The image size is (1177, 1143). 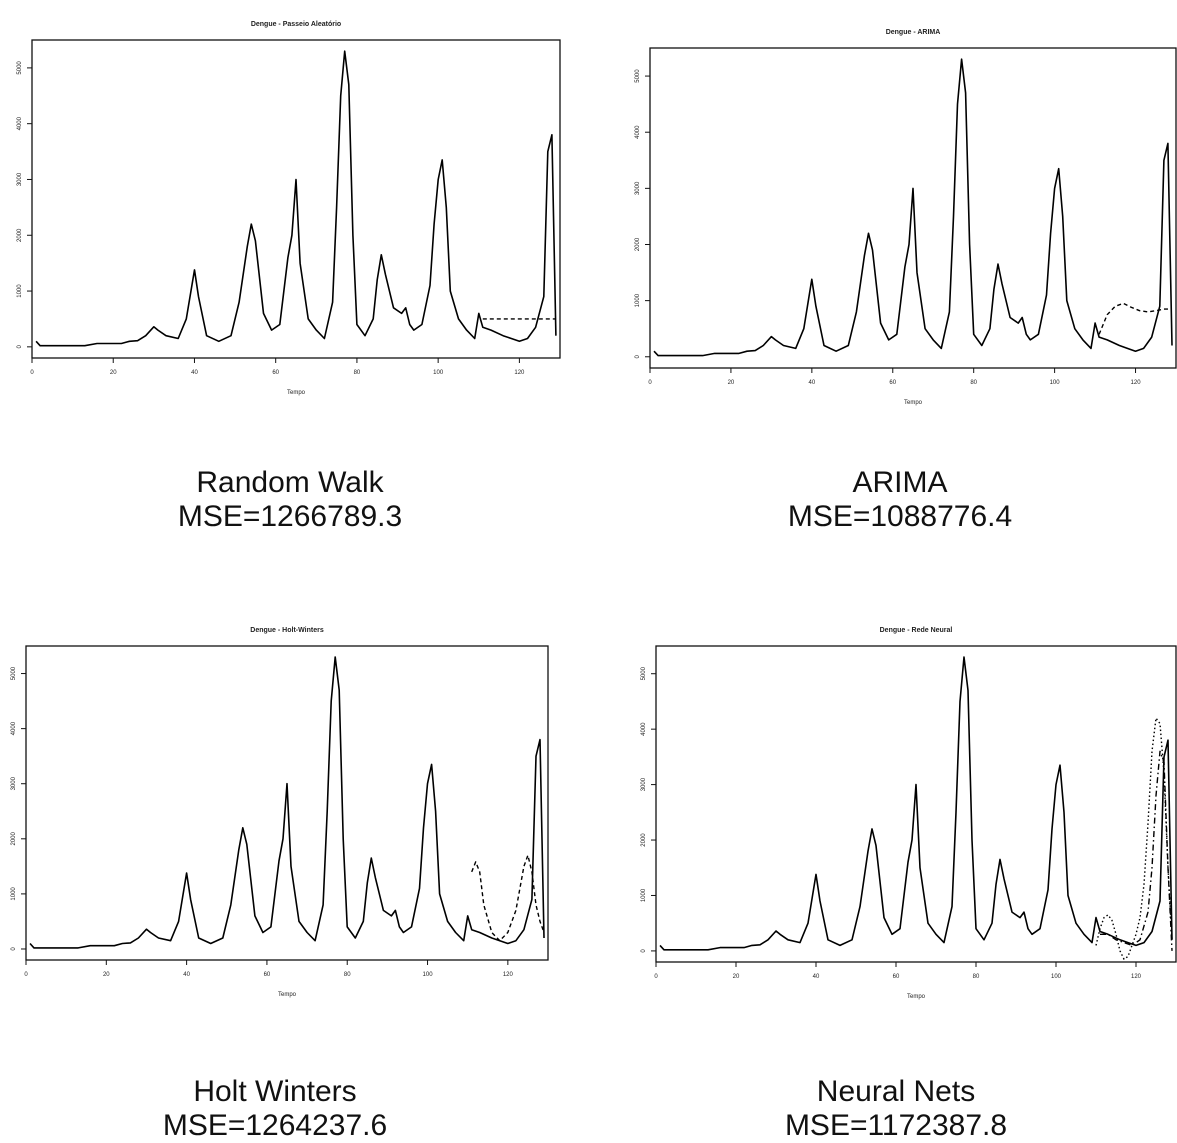 I want to click on caption-random-walk: Random Walk MSE=1266789.3, so click(x=290, y=500).